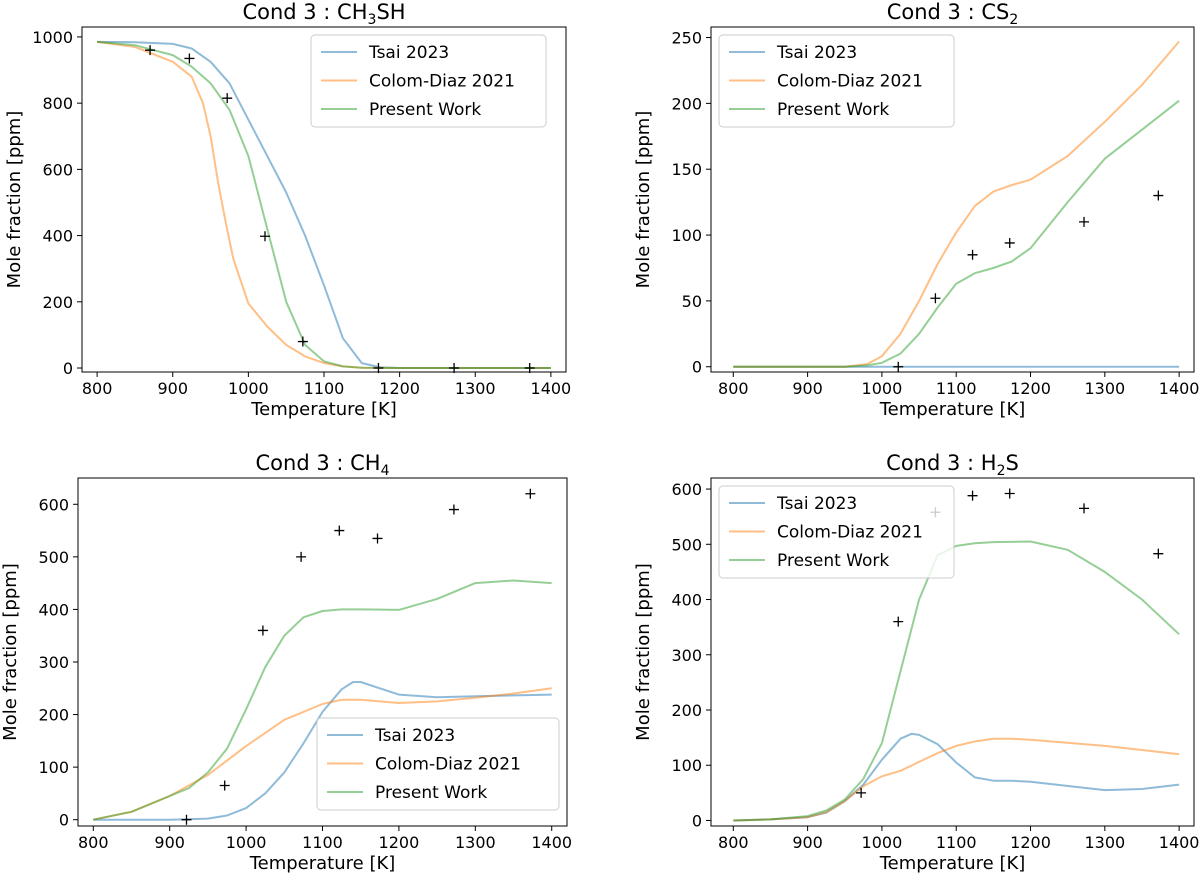  Describe the element at coordinates (686, 38) in the screenshot. I see `y-tick-label: 250` at that location.